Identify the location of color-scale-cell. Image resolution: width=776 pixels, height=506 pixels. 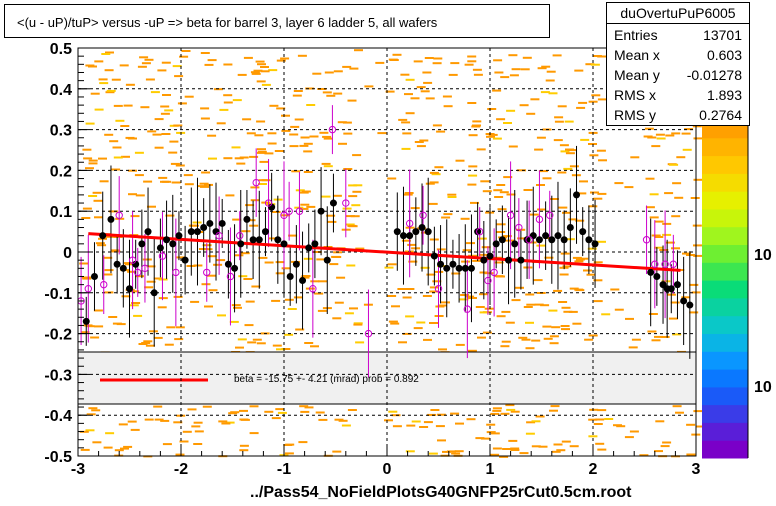
(725, 342).